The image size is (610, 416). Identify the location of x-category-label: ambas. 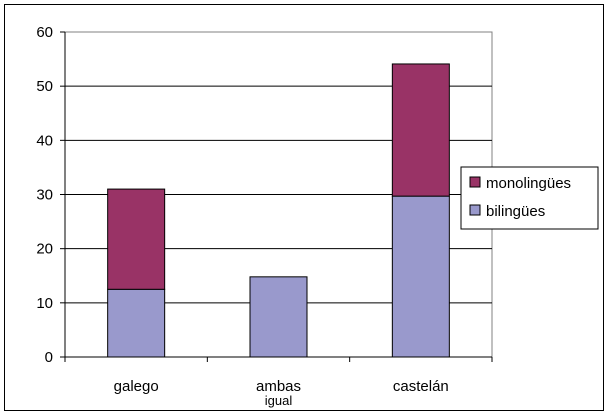
(278, 386).